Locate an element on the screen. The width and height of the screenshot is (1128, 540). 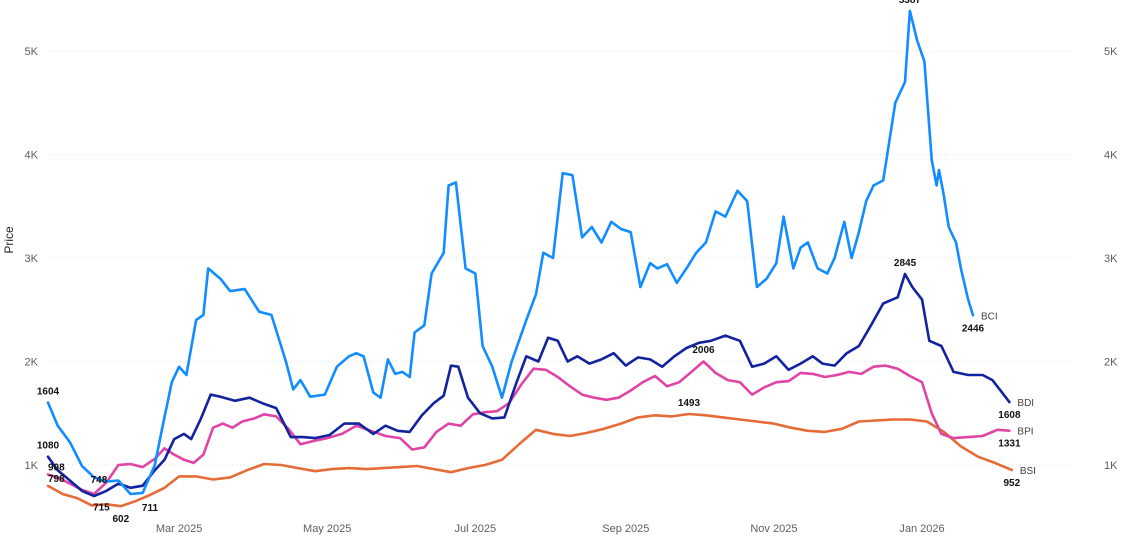
y-axis-right: 1K 2K 3K 4K 5K is located at coordinates (1111, 259).